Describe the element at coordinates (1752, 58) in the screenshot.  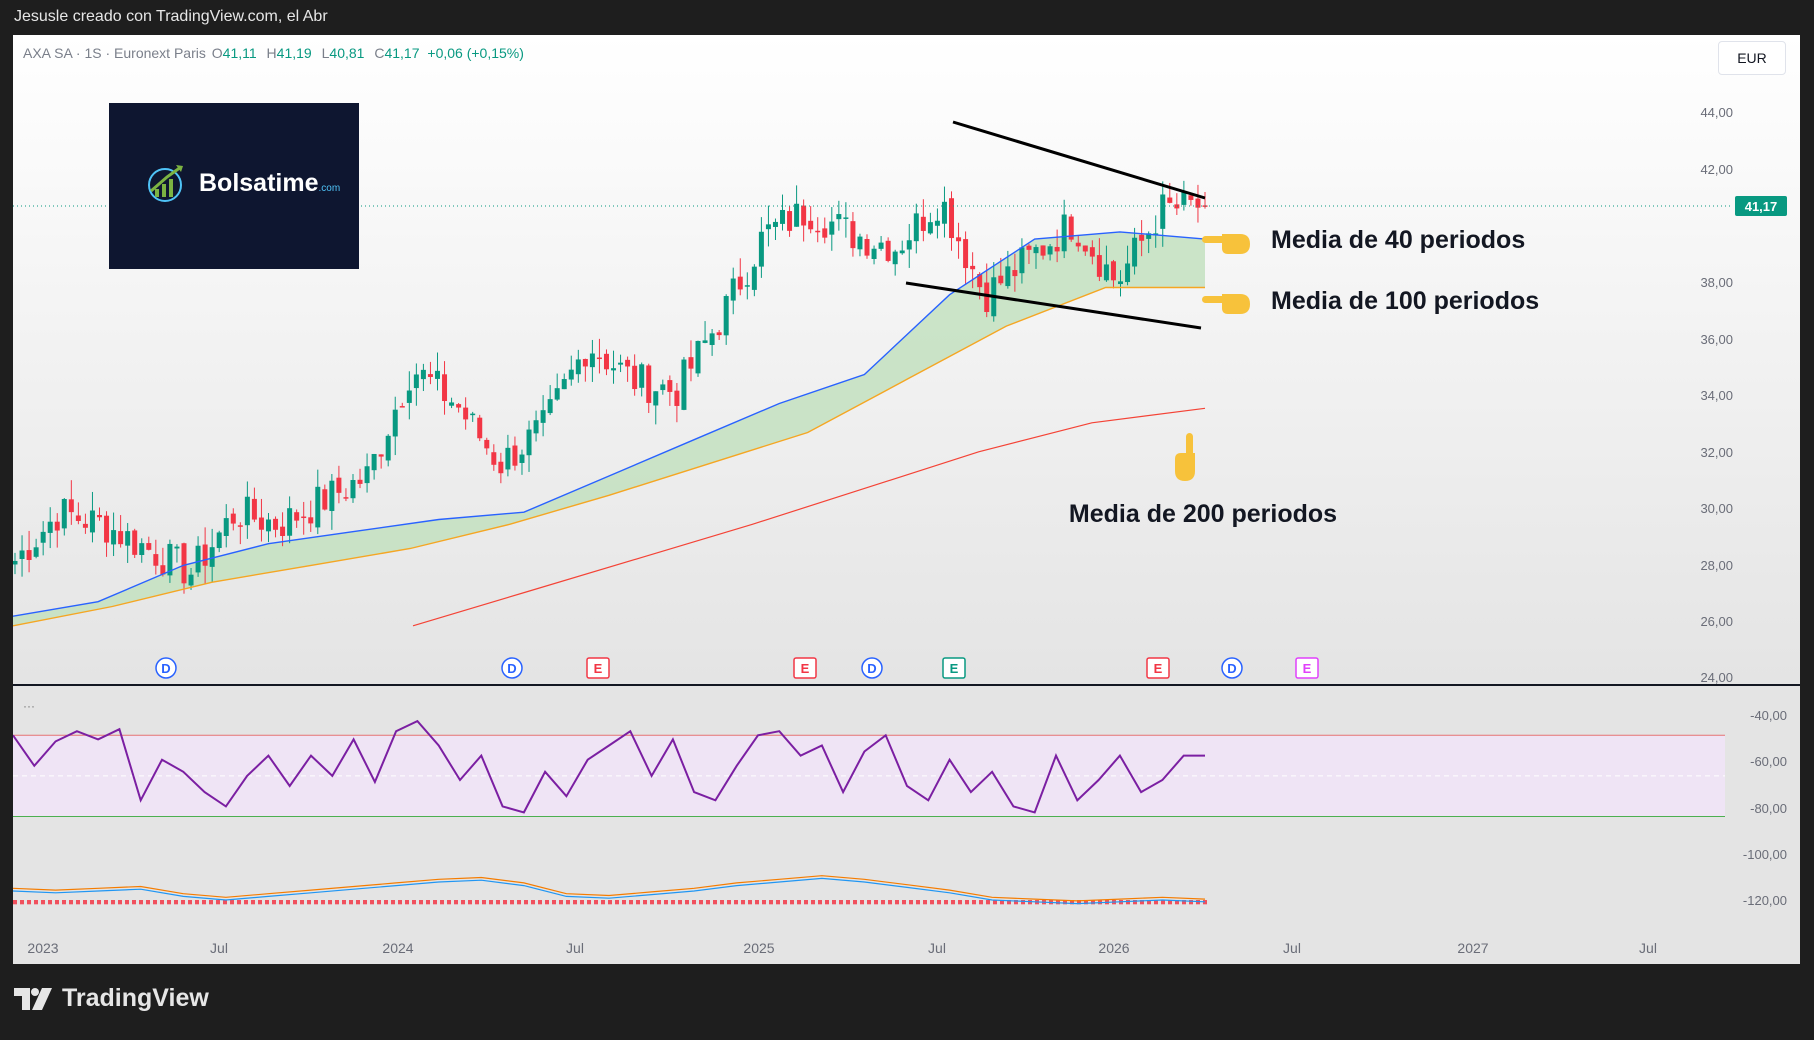
I see `currency-button: EUR` at that location.